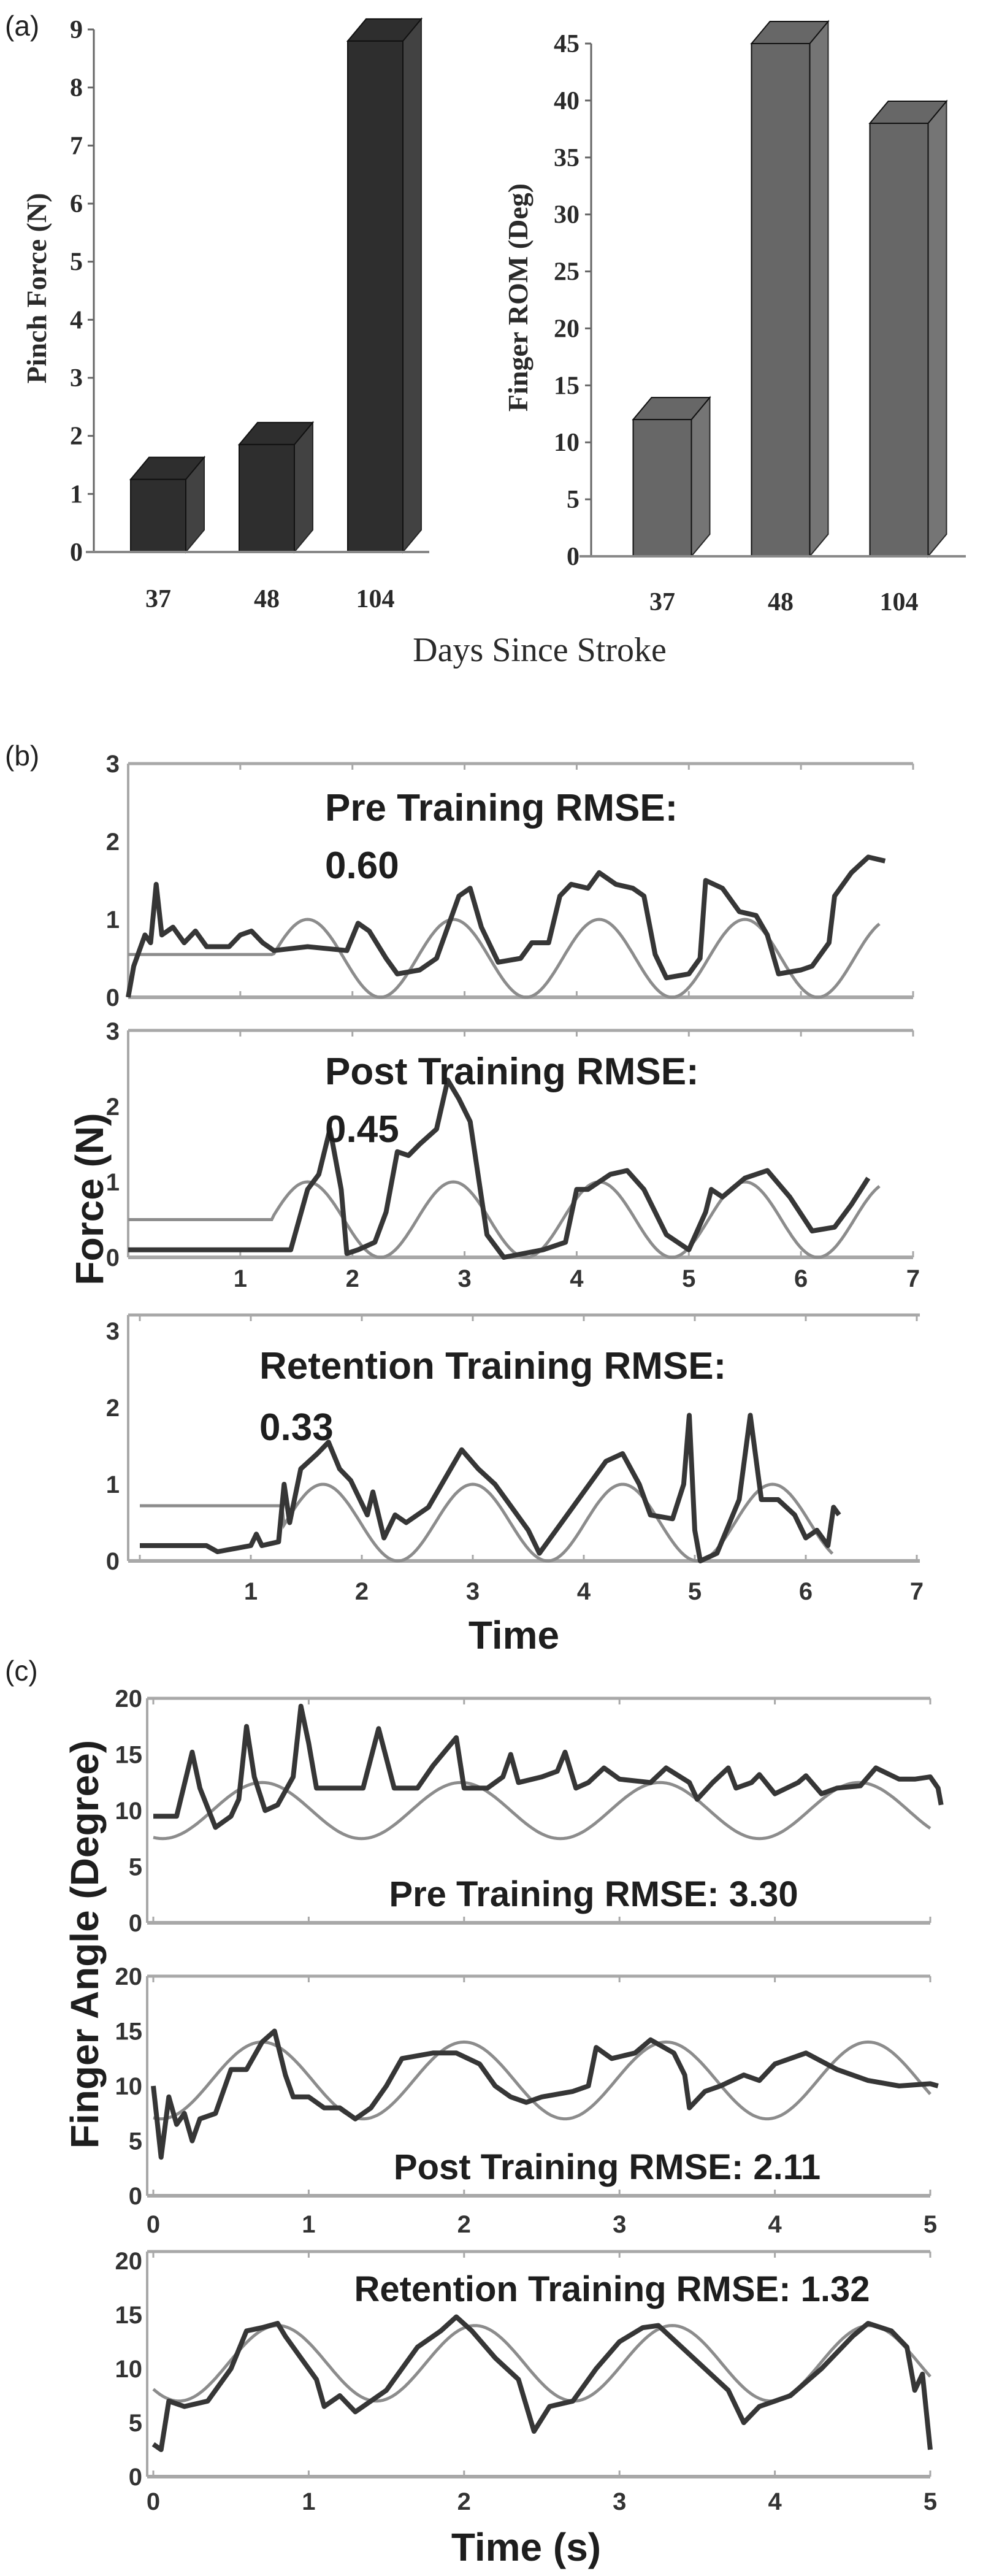 The height and width of the screenshot is (2576, 983). Describe the element at coordinates (22, 26) in the screenshot. I see `panel-label-a: (a)` at that location.